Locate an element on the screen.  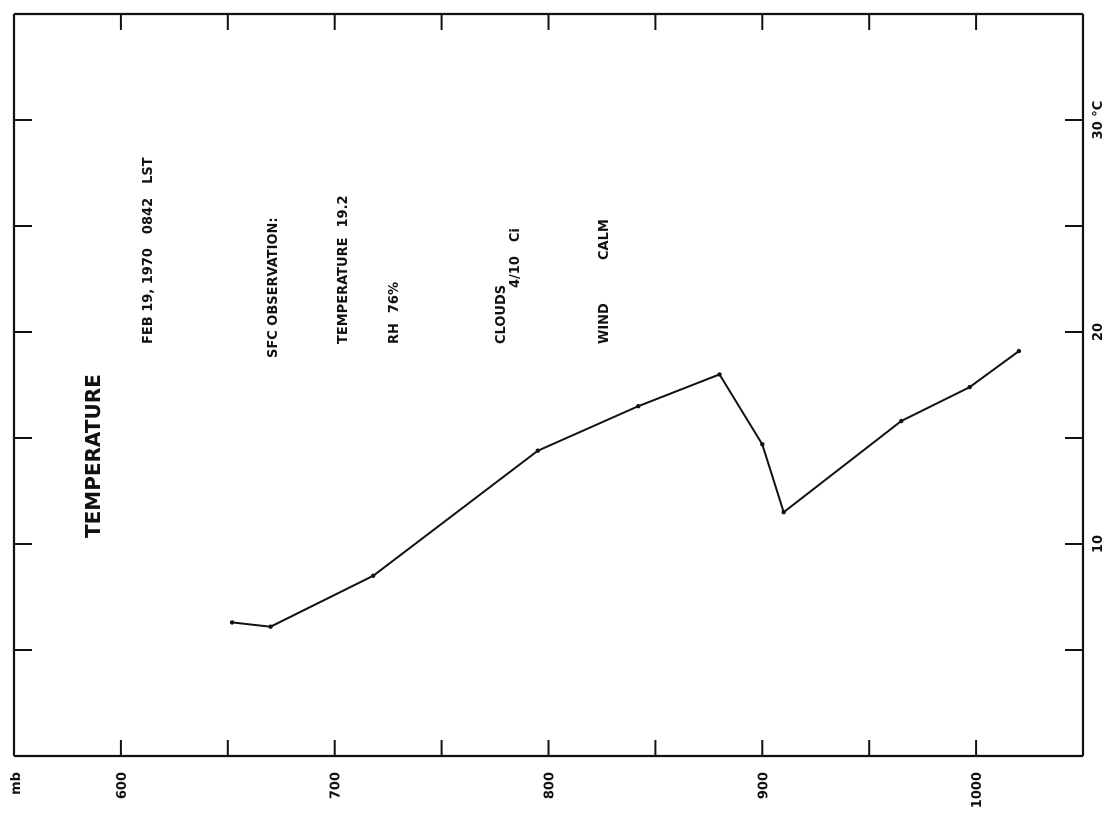
temperature-label: TEMPERATURE is located at coordinates (343, 291).